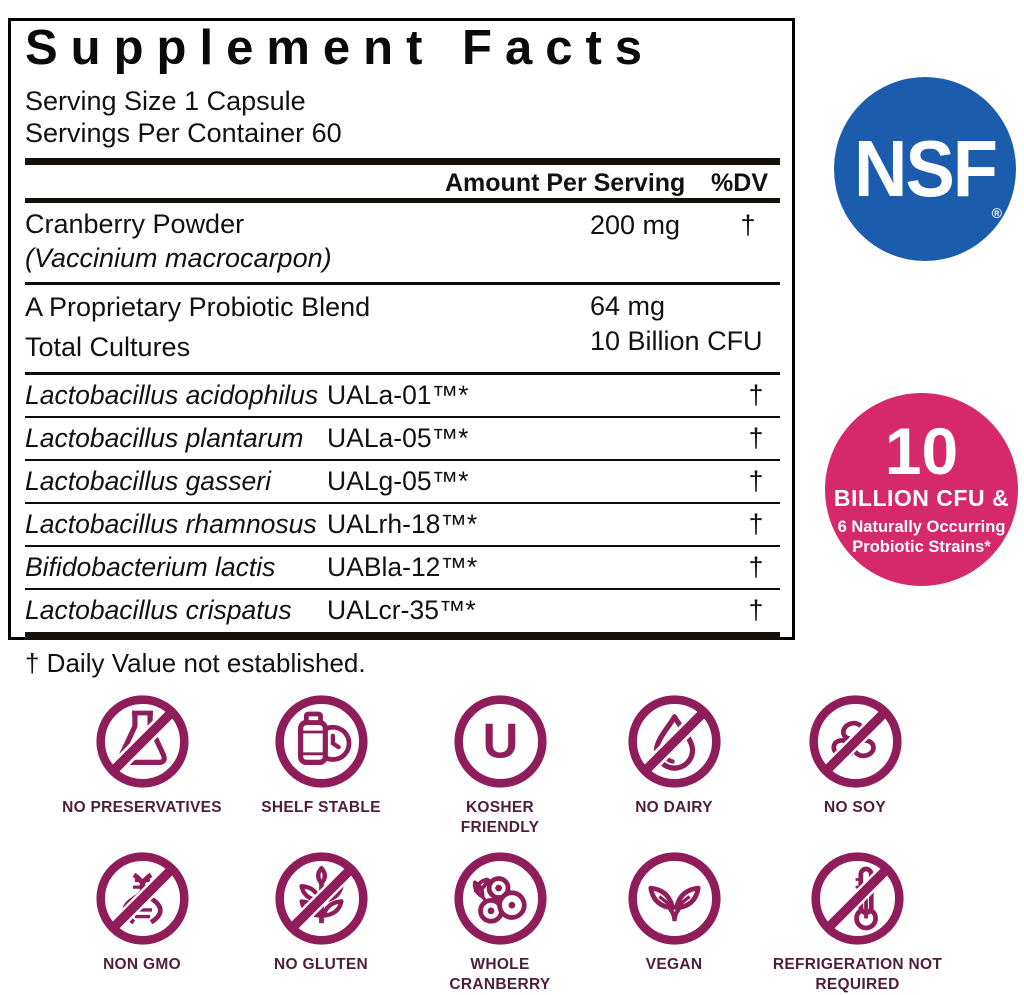 The height and width of the screenshot is (995, 1024). What do you see at coordinates (500, 975) in the screenshot?
I see `badge-label: WHOLE CRANBERRY` at bounding box center [500, 975].